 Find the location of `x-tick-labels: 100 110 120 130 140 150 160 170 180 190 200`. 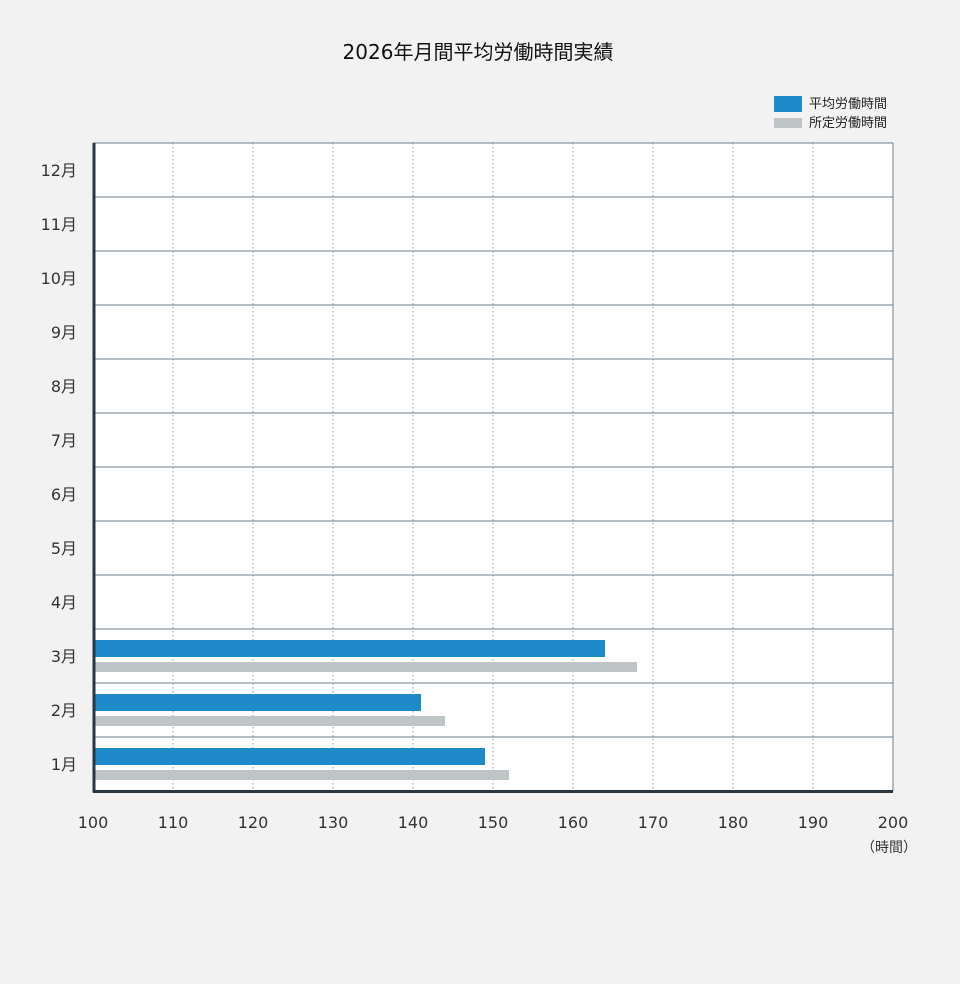

x-tick-labels: 100 110 120 130 140 150 160 170 180 190 200 is located at coordinates (493, 822).